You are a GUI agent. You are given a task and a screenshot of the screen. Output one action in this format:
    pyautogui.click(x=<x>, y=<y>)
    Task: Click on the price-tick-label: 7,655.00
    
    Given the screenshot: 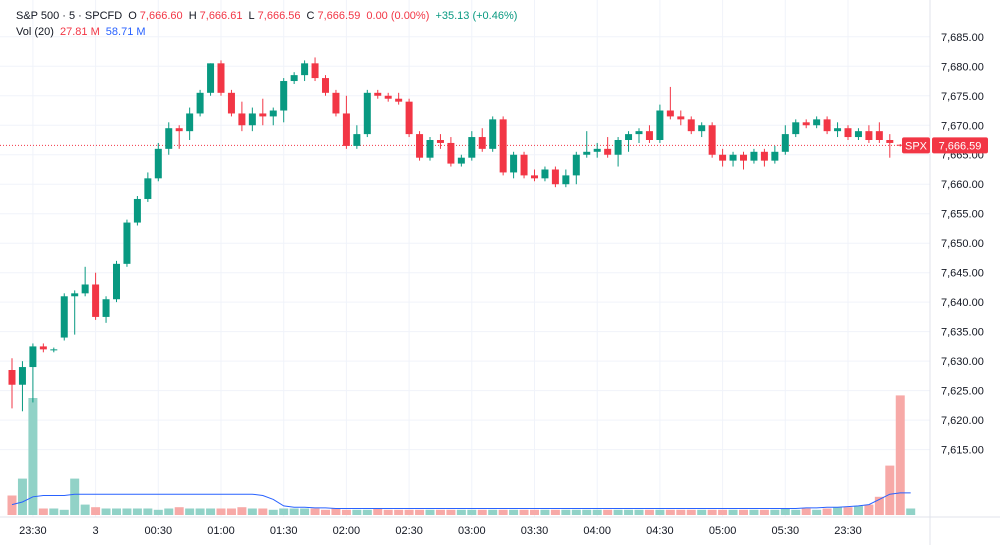 What is the action you would take?
    pyautogui.click(x=962, y=215)
    